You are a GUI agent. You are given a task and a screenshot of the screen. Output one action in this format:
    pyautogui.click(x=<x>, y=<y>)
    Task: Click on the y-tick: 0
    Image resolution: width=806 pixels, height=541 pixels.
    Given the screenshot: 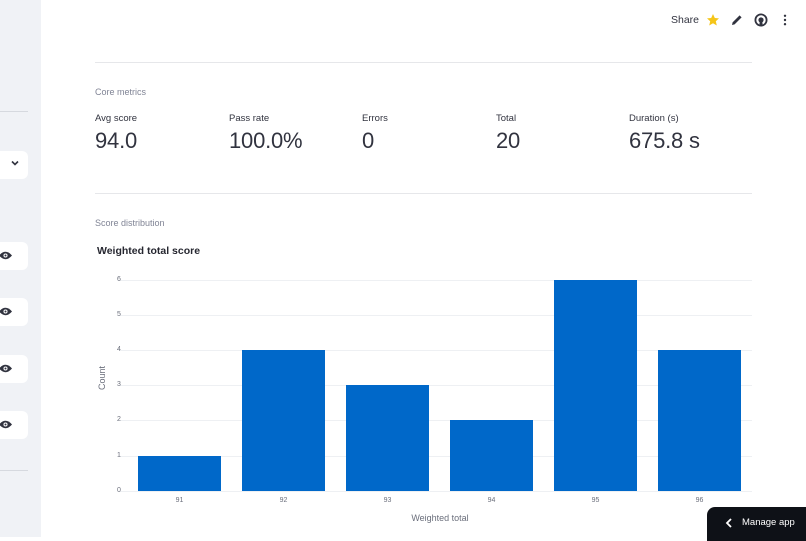 What is the action you would take?
    pyautogui.click(x=119, y=490)
    